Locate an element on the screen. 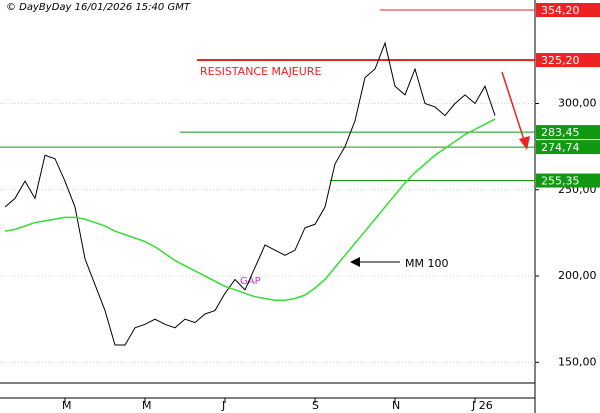 This screenshot has height=413, width=600. level-label: 274,74 is located at coordinates (560, 147).